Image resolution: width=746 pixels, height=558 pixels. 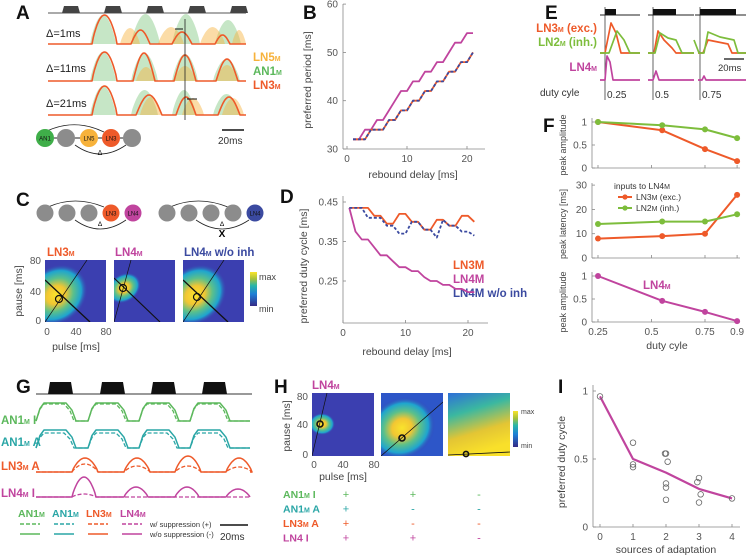 I want to click on f-mid-y-tick-label: 10, so click(x=582, y=234).